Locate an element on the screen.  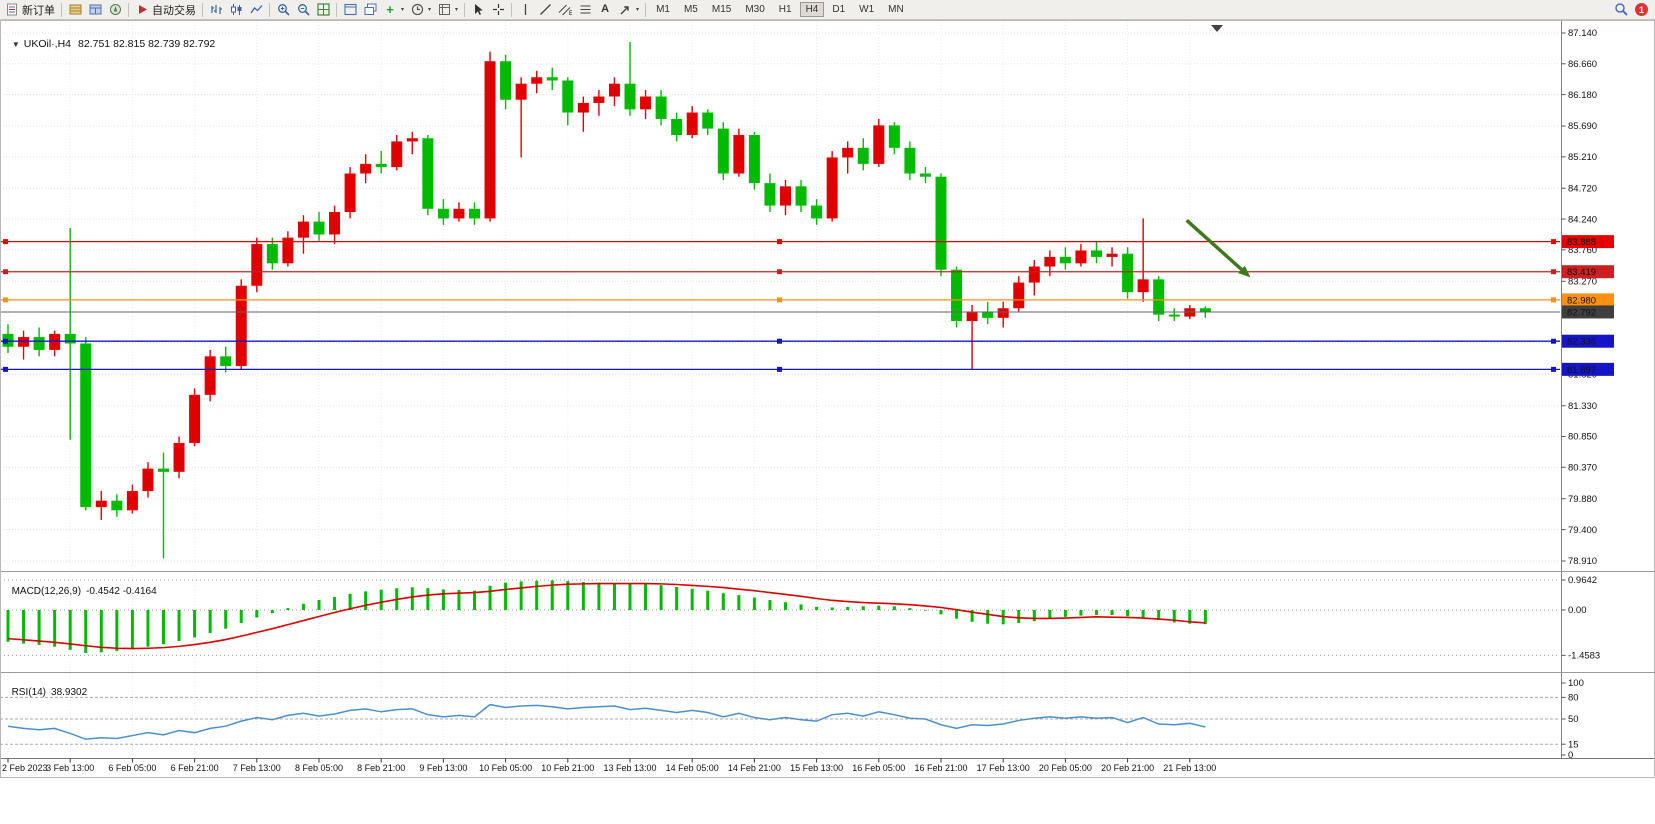
svg-text: 78.910 is located at coordinates (1582, 561).